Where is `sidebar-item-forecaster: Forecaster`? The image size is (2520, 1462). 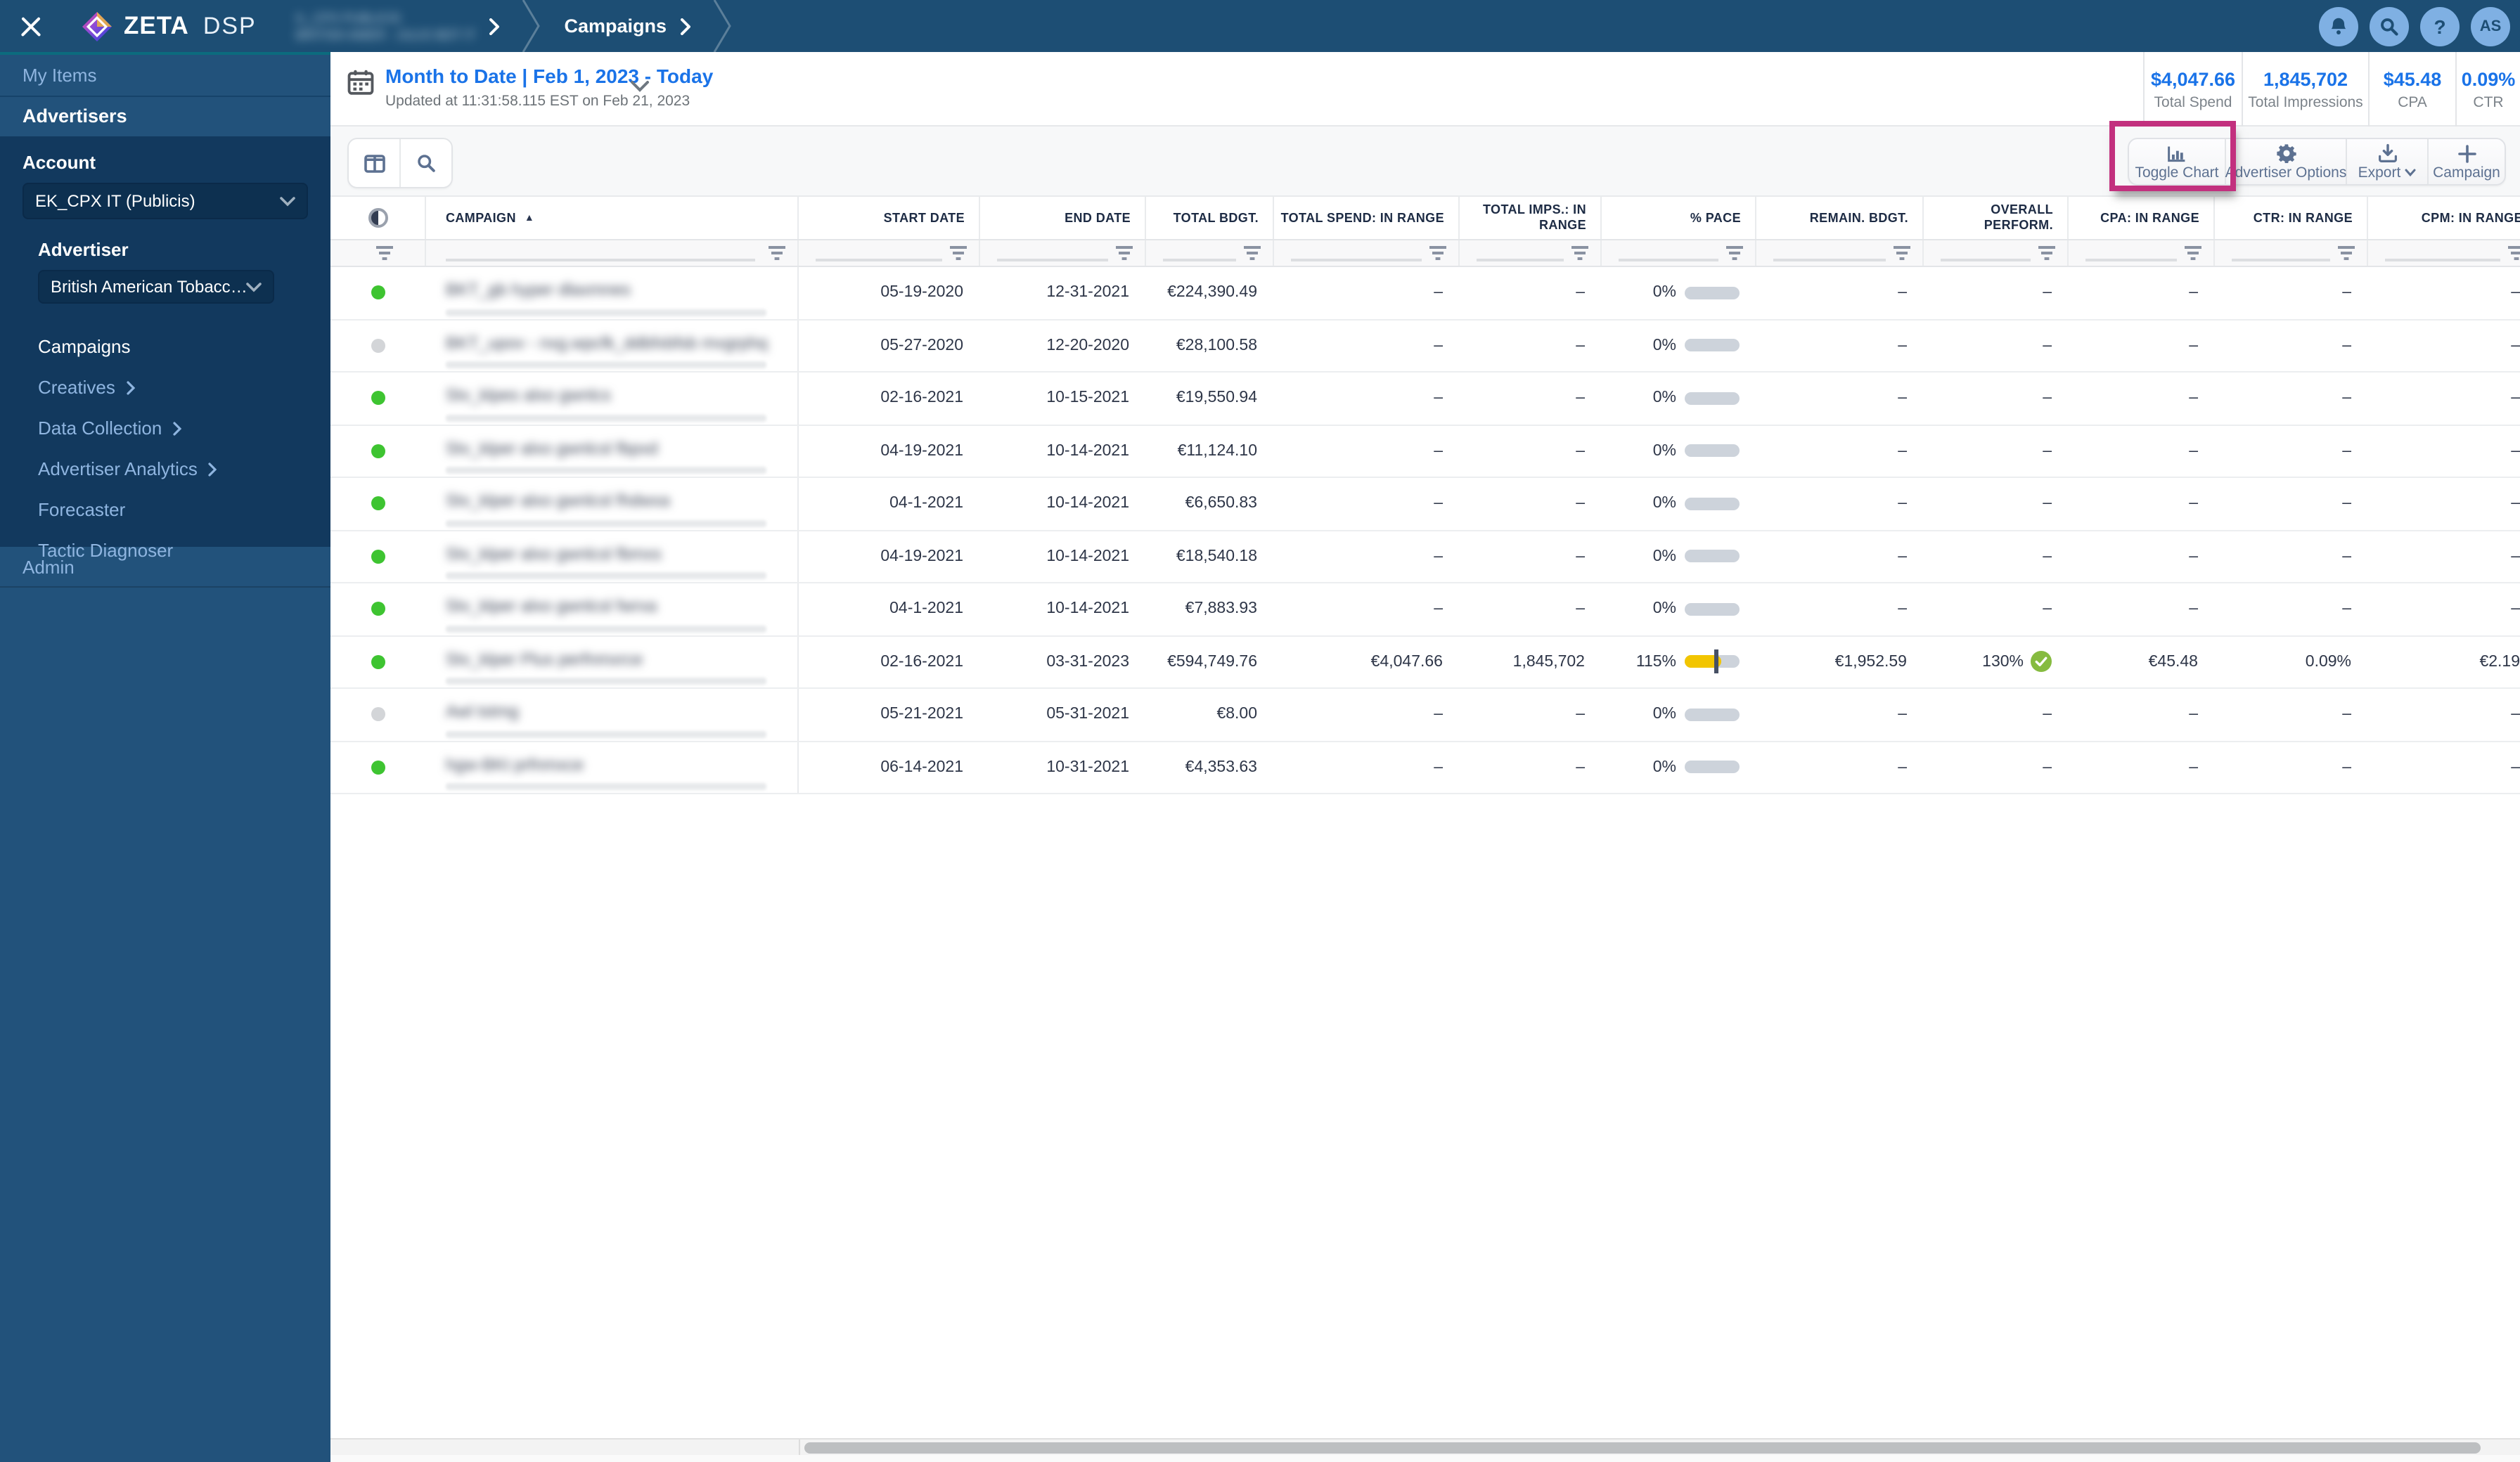
sidebar-item-forecaster: Forecaster is located at coordinates (82, 509).